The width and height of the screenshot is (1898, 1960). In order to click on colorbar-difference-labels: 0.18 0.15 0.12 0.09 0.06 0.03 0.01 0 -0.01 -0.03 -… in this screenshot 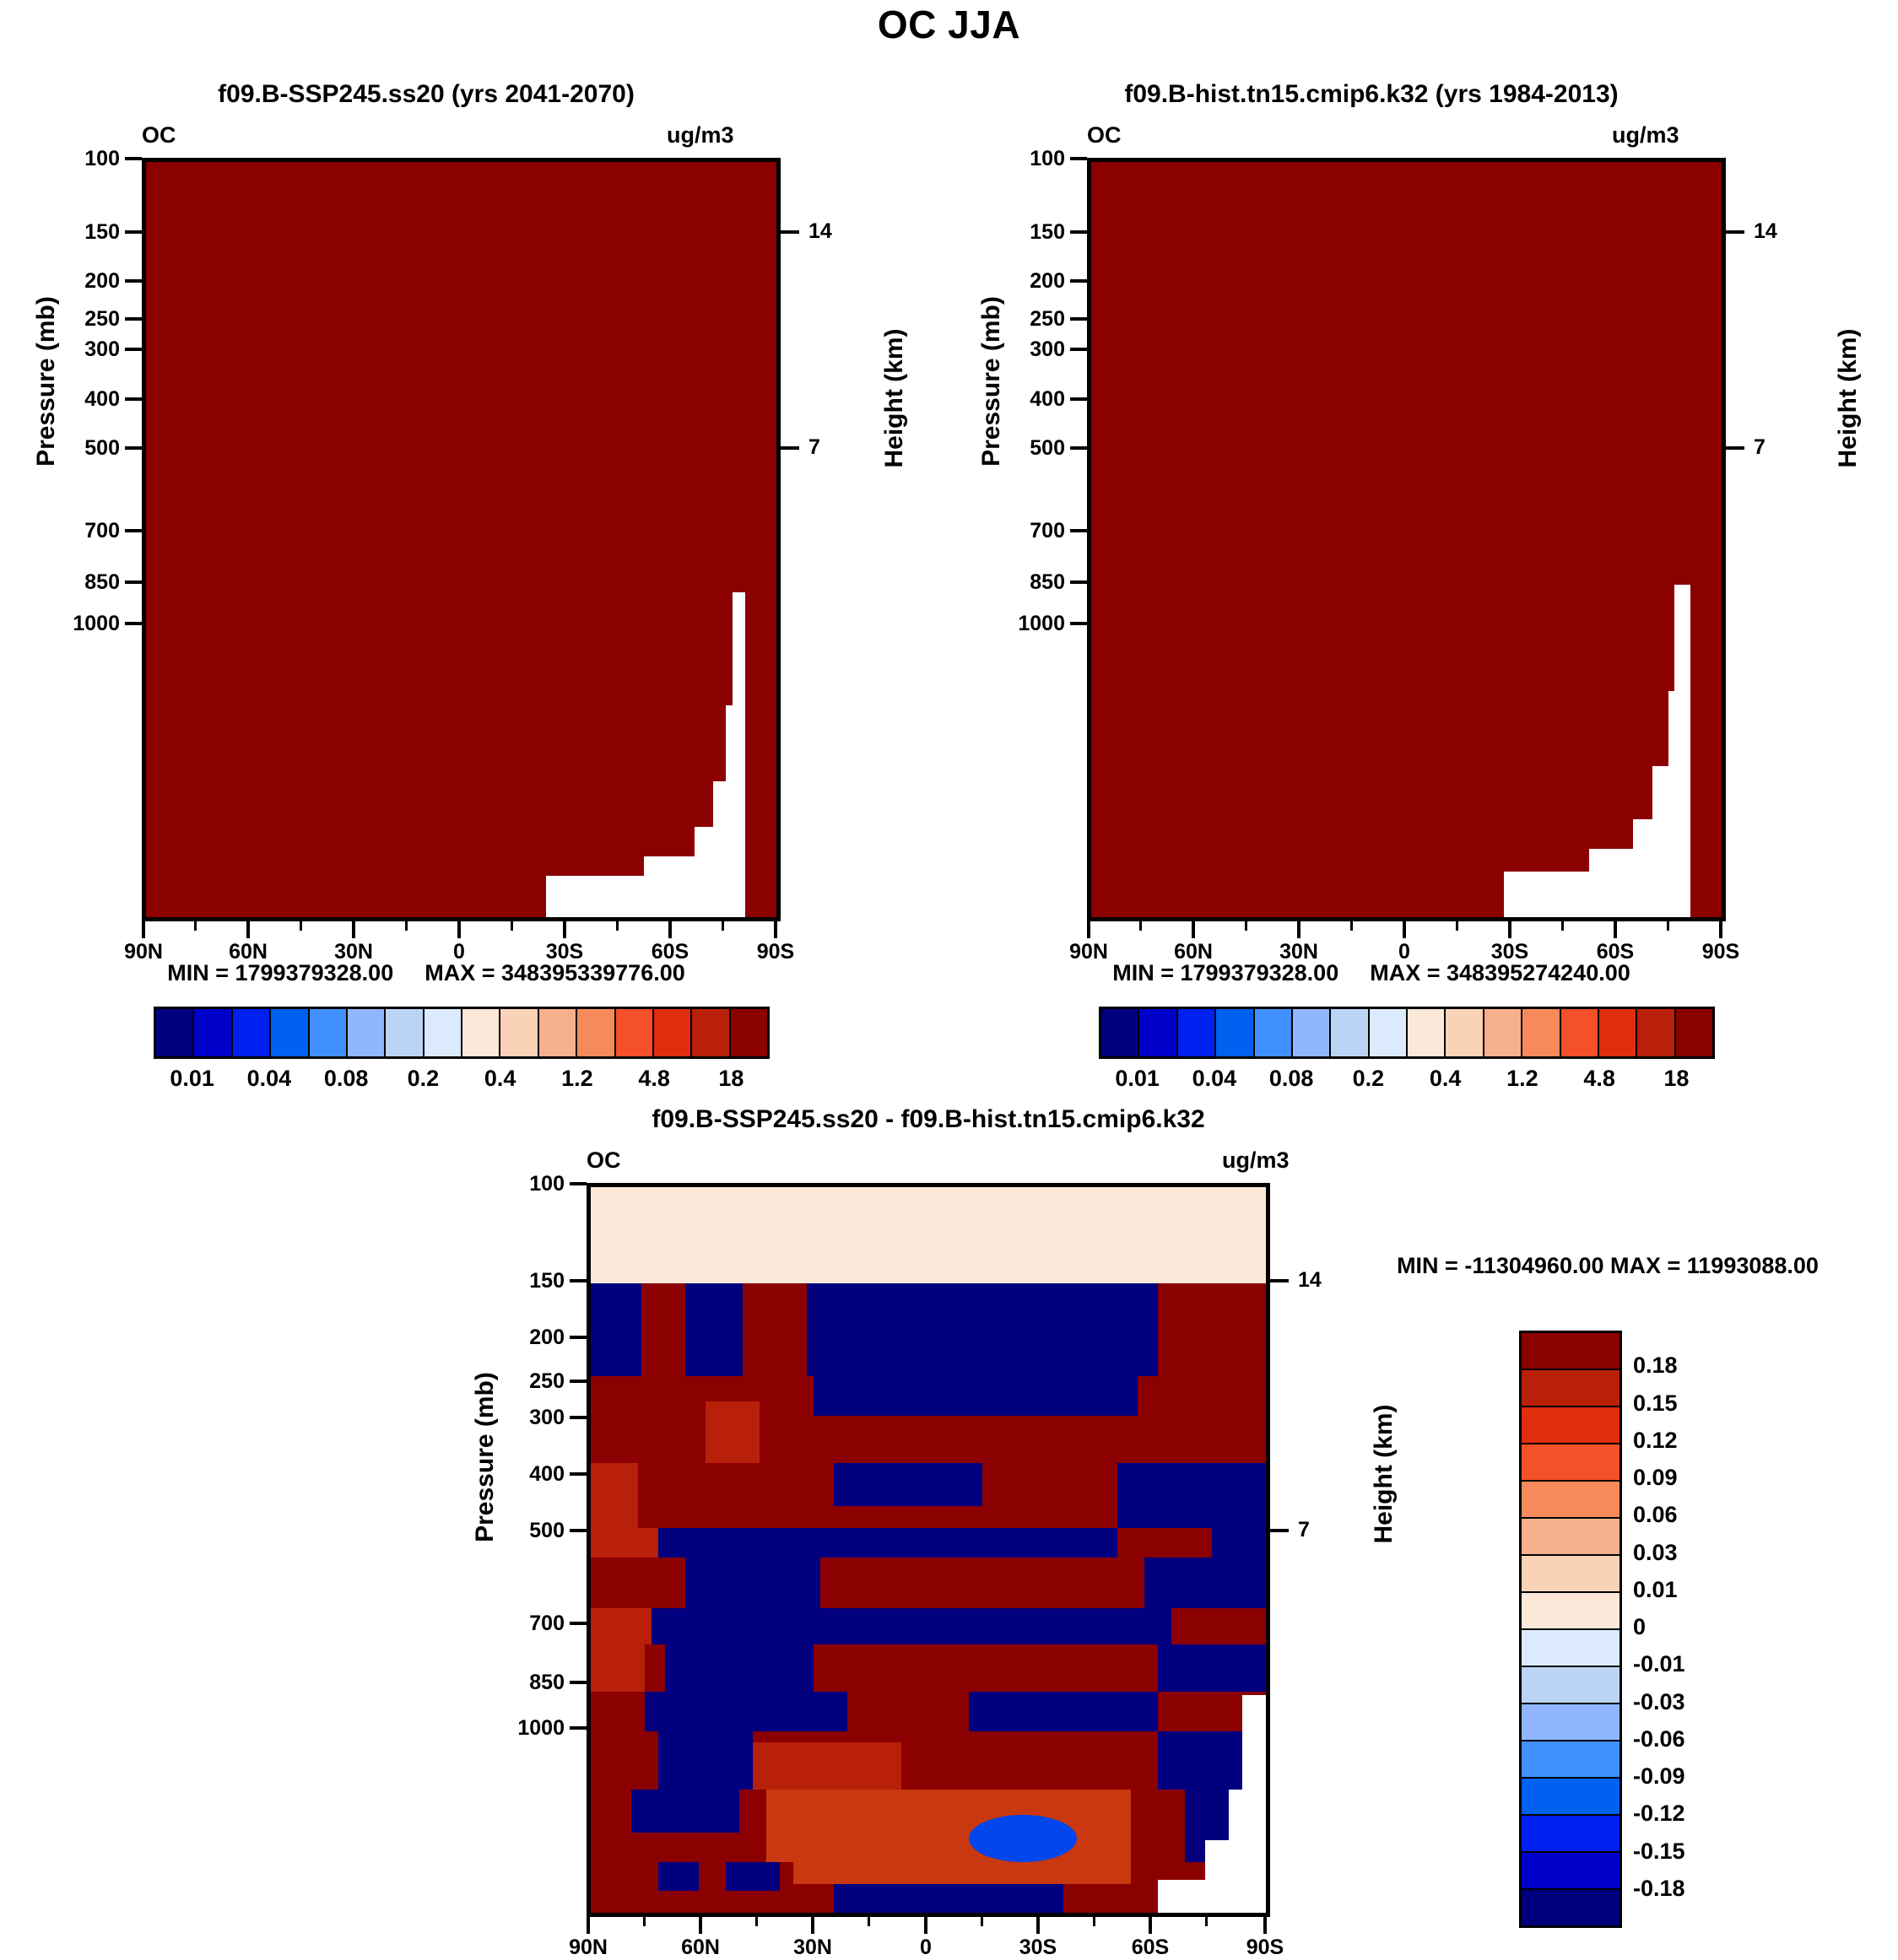, I will do `click(1726, 1629)`.